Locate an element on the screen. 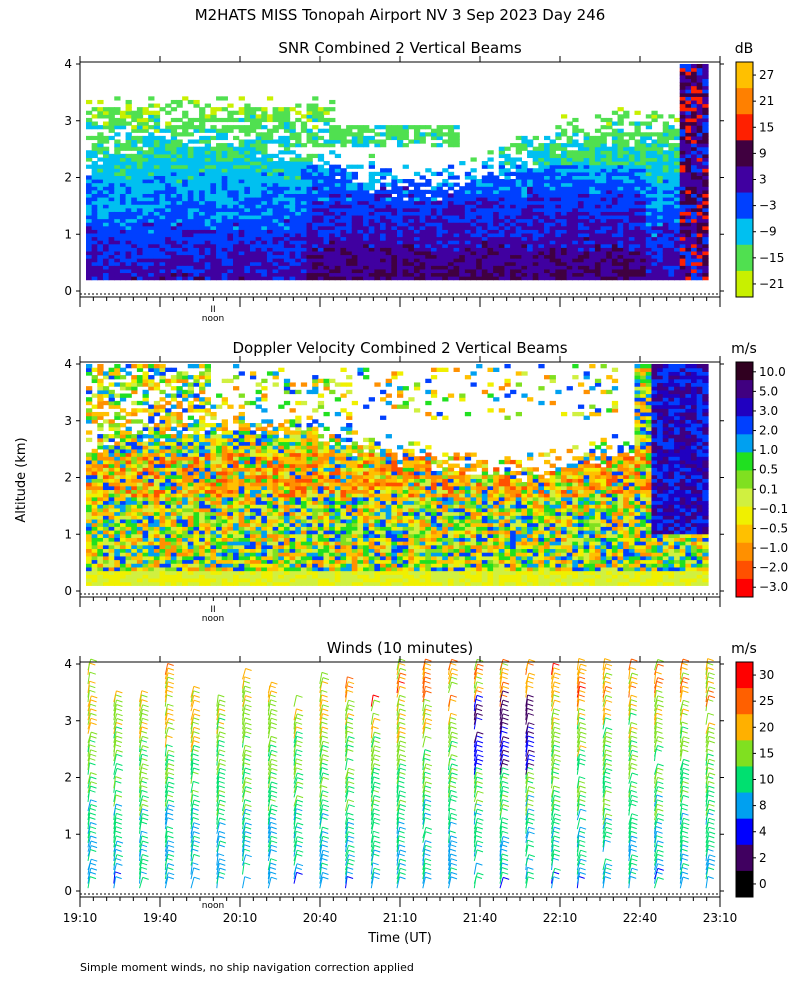  snr-panel-title: SNR Combined 2 Vertical Beams is located at coordinates (399, 48).